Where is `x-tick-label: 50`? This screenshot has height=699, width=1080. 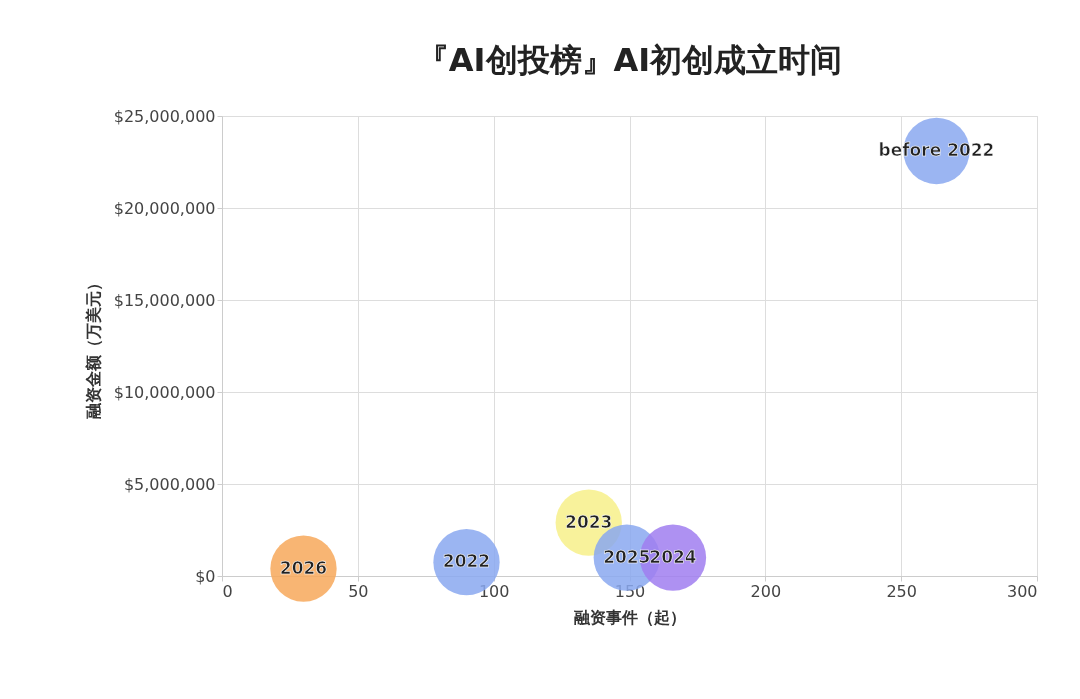
x-tick-label: 50 is located at coordinates (358, 591).